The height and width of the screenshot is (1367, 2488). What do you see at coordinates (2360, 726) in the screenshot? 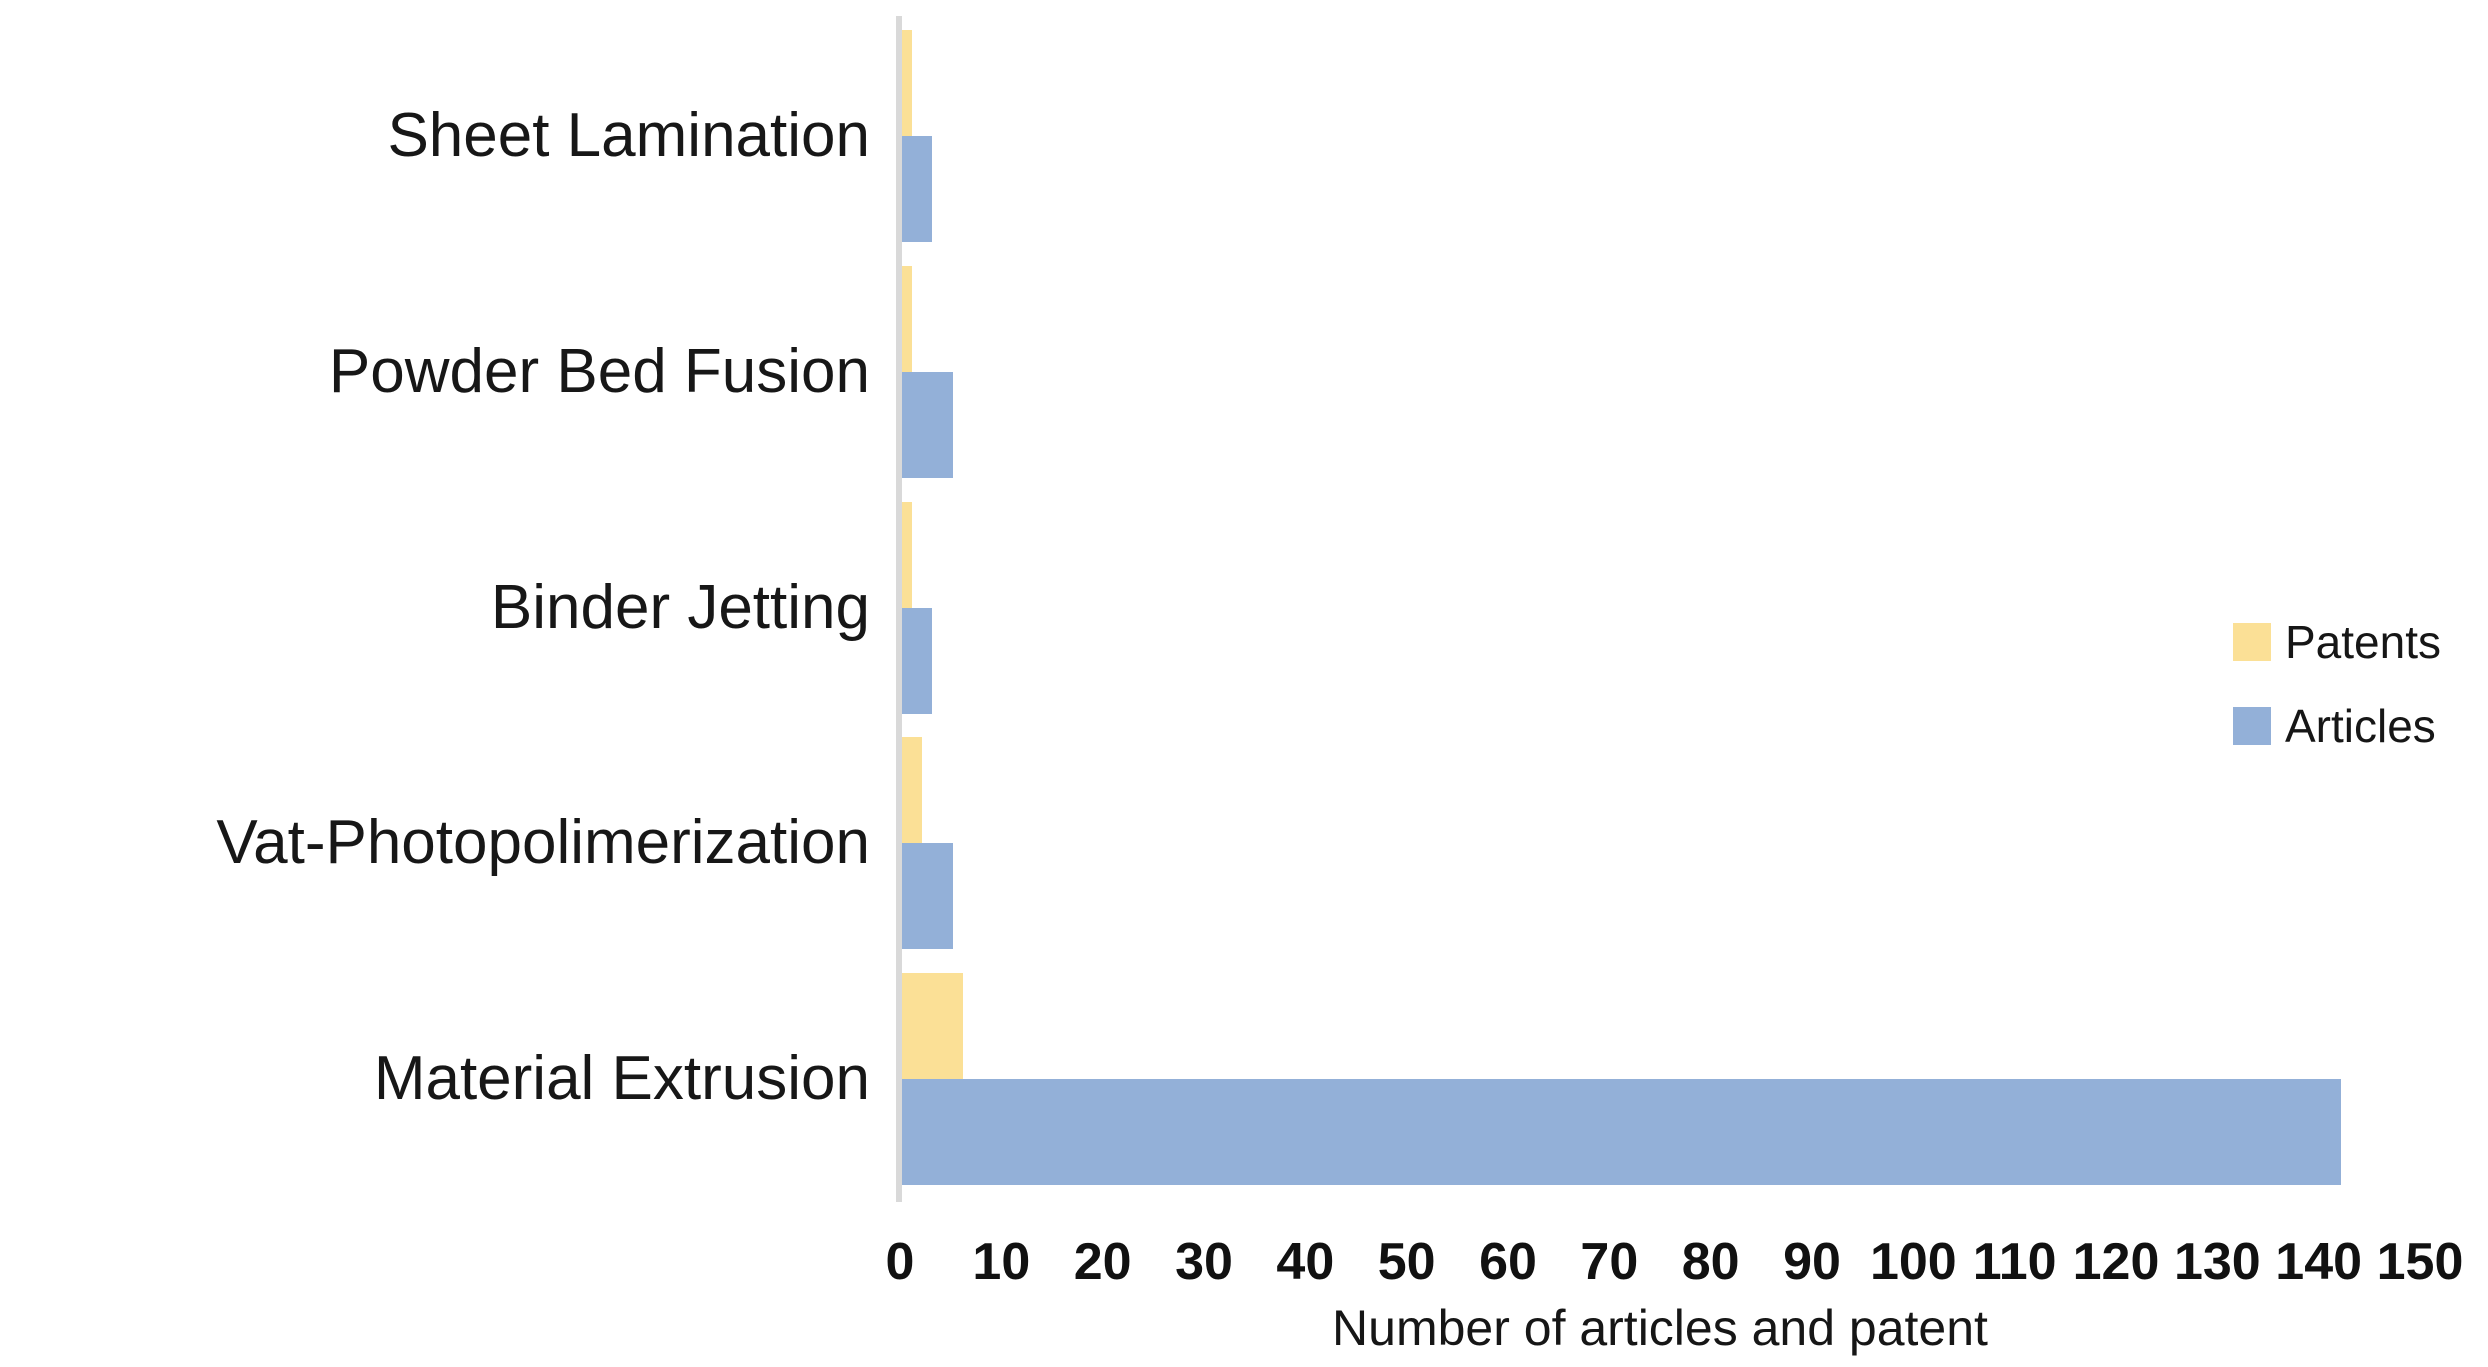
I see `legend-label: Articles` at bounding box center [2360, 726].